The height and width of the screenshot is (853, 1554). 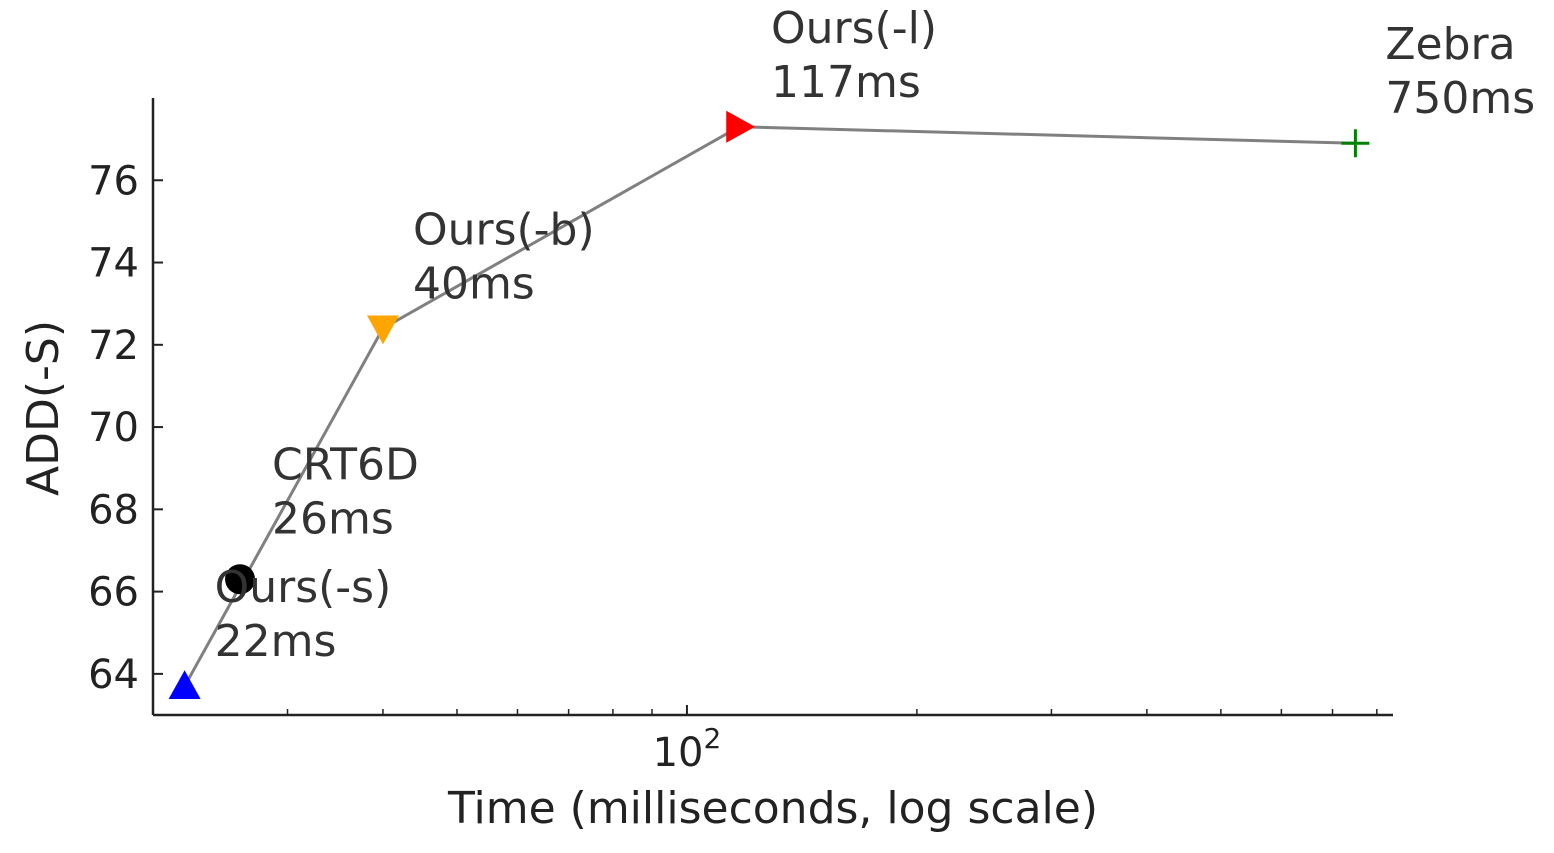 What do you see at coordinates (303, 614) in the screenshot?
I see `annotation-ours-s: Ours(-s) 22ms` at bounding box center [303, 614].